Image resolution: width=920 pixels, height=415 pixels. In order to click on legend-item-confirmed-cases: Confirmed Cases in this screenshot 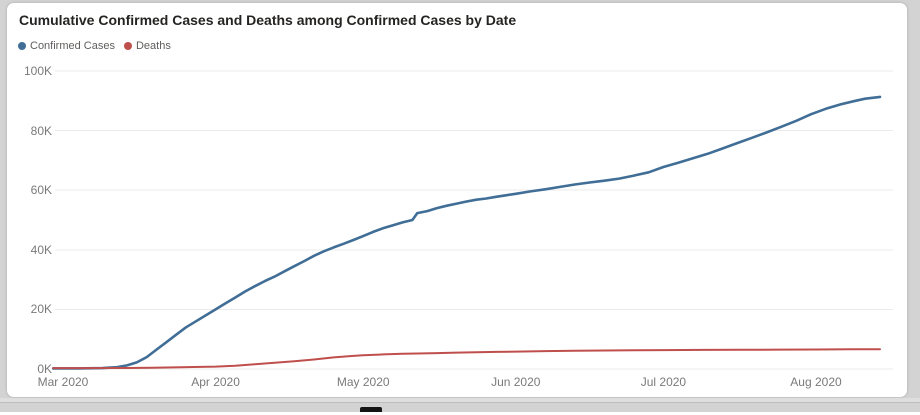, I will do `click(66, 46)`.